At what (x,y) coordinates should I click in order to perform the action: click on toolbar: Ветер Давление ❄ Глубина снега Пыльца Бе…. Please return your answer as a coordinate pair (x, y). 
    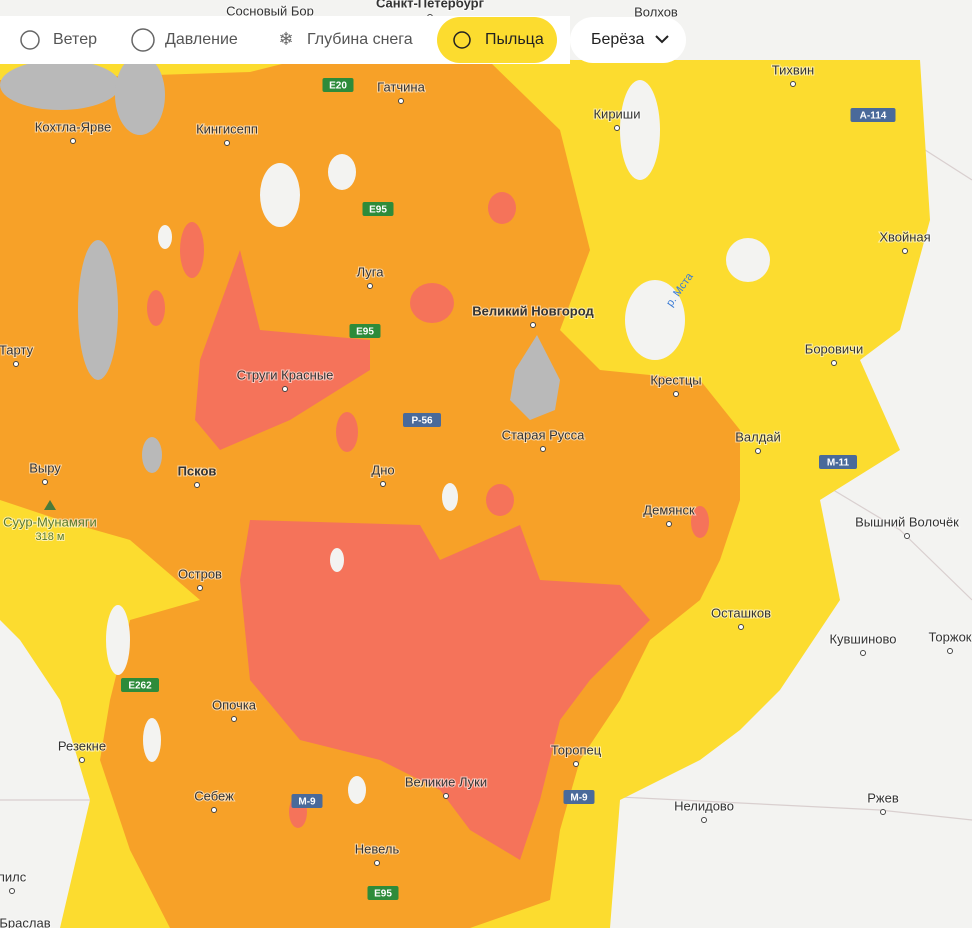
    Looking at the image, I should click on (343, 40).